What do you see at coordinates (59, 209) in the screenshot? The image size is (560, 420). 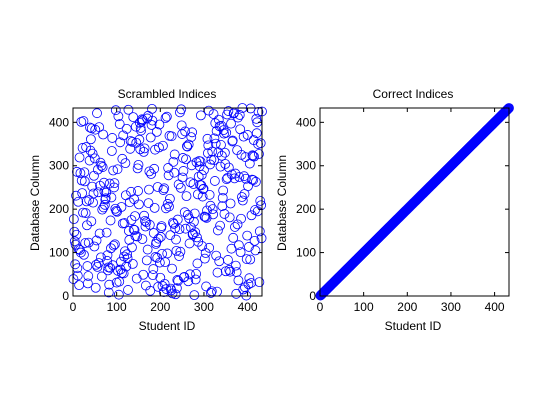 I see `y-tick-label: 200` at bounding box center [59, 209].